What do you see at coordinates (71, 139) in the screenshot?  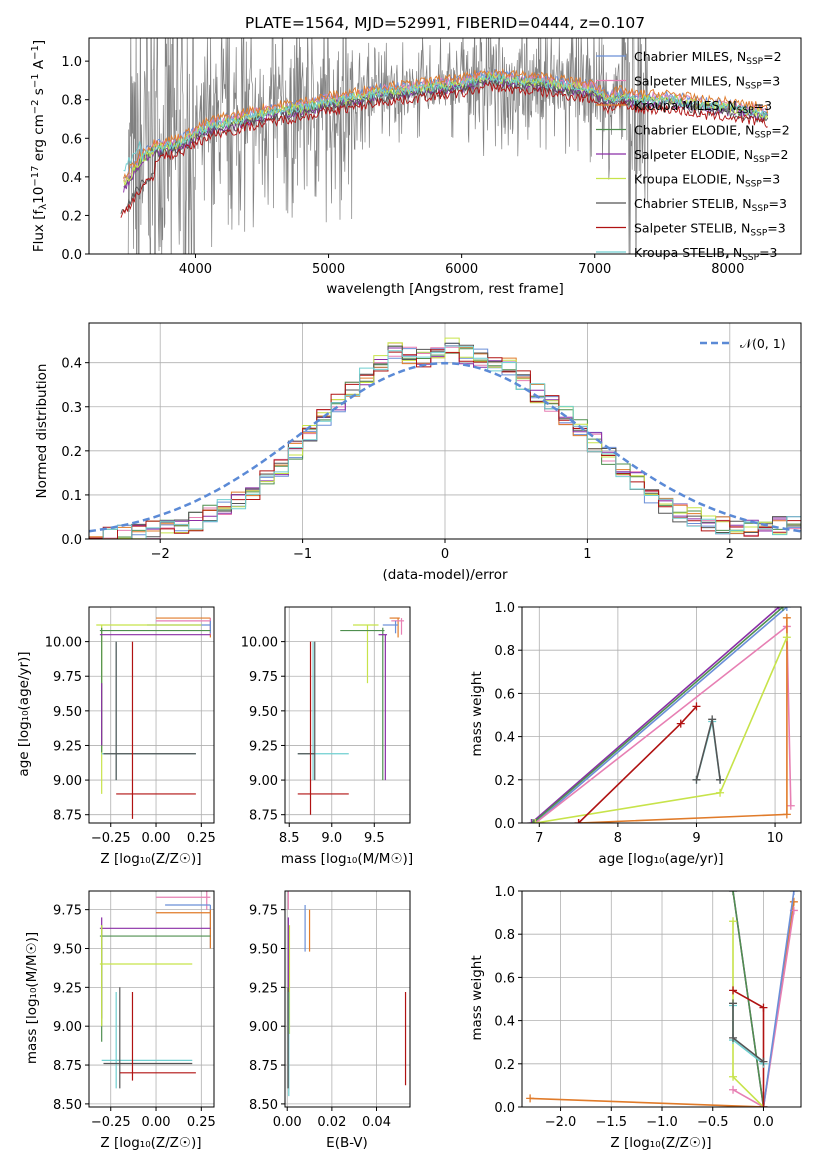 I see `spectrum-y-tick-label: 0.6` at bounding box center [71, 139].